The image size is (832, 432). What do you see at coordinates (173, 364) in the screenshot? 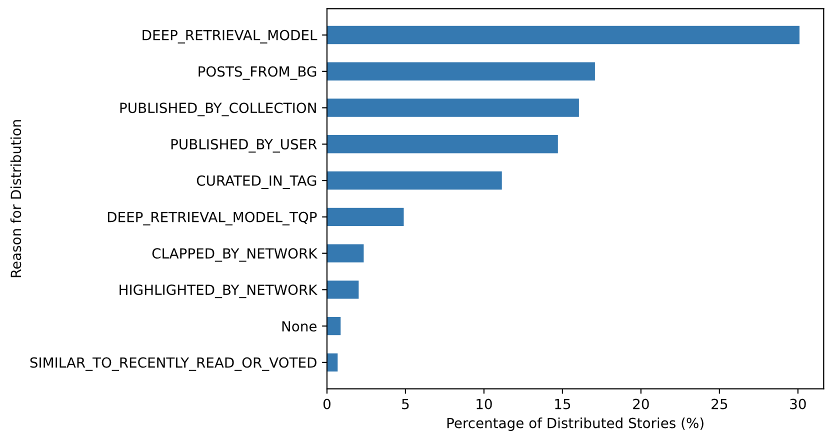
I see `y-tick-label: SIMILAR_TO_RECENTLY_READ_OR_VOTED` at bounding box center [173, 364].